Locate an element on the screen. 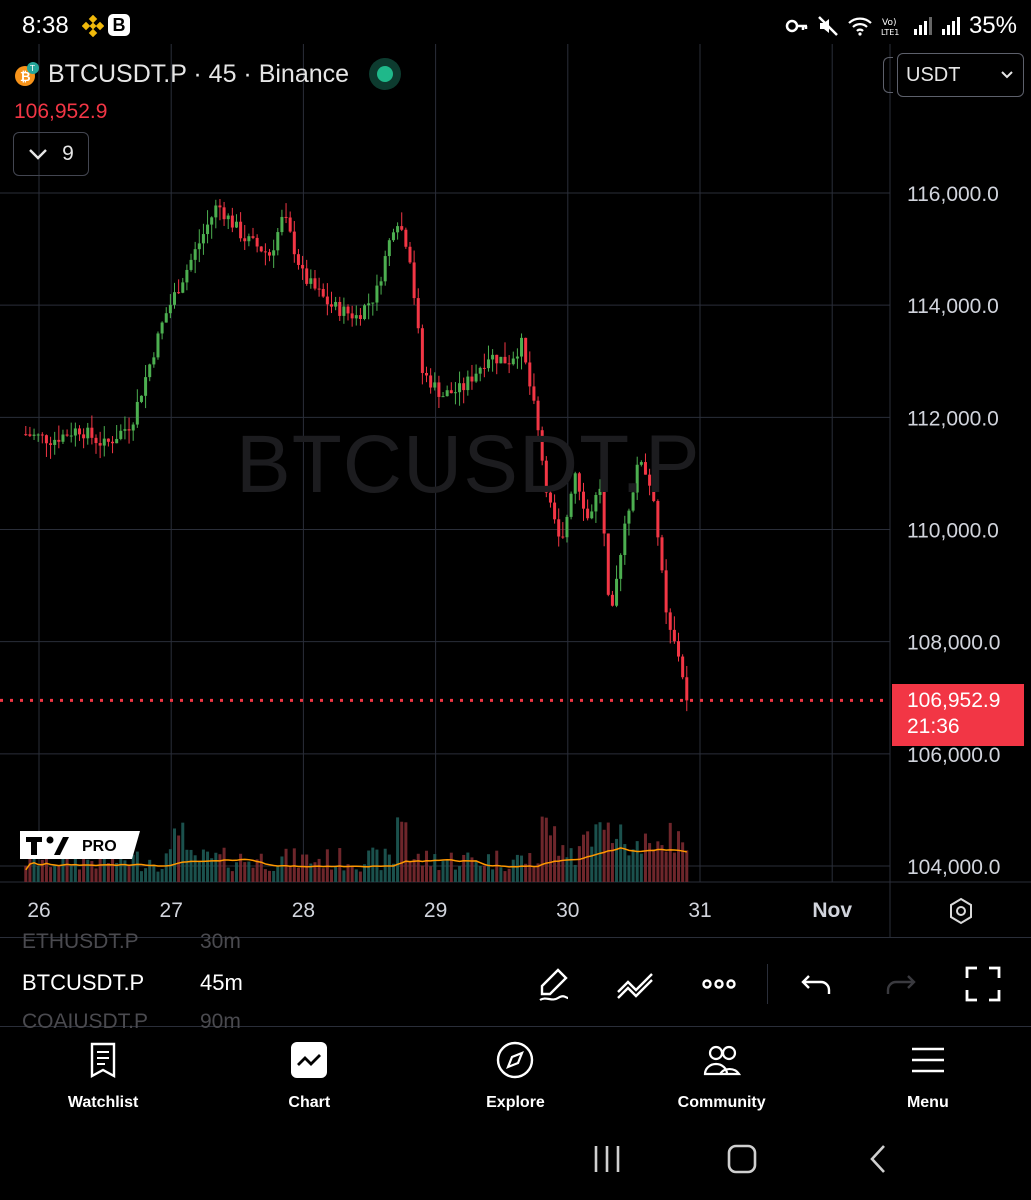  next-timeframe: 90m is located at coordinates (220, 1021).